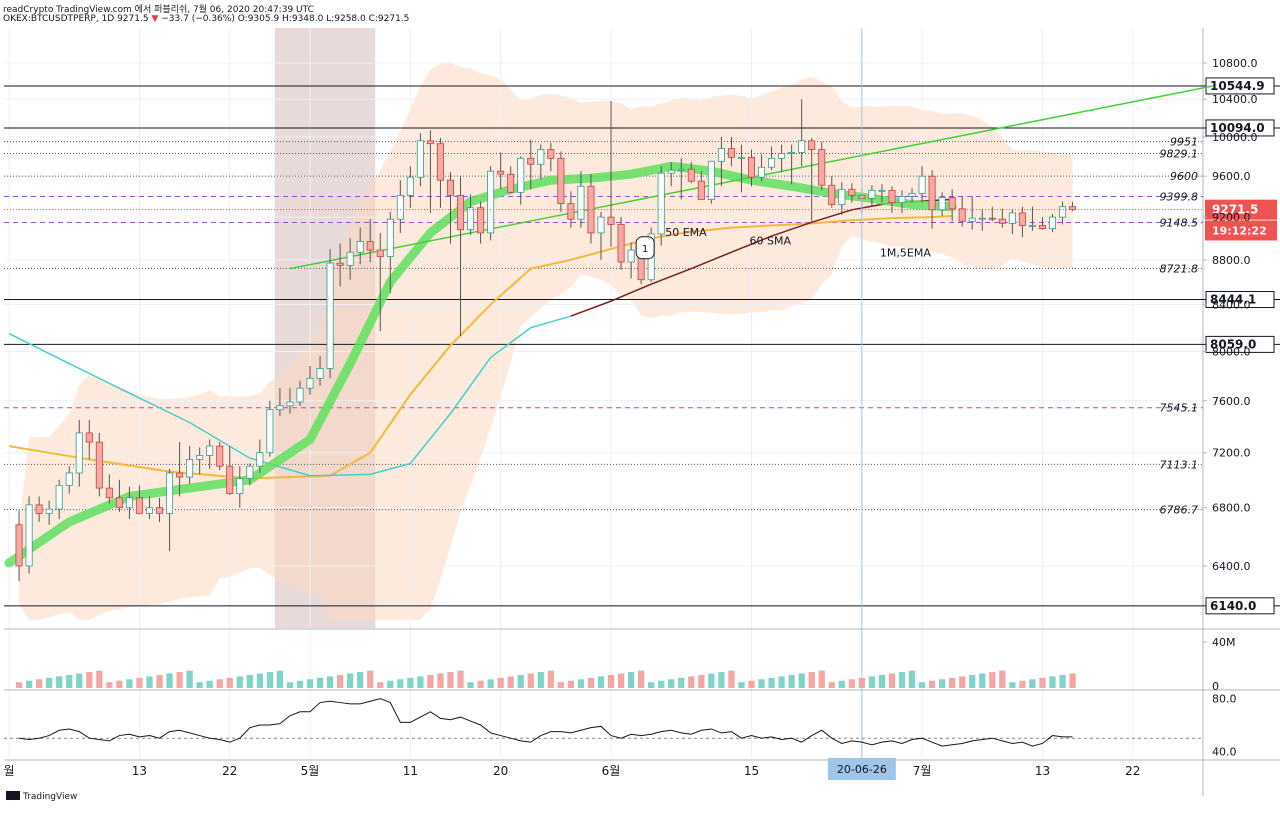 Image resolution: width=1280 pixels, height=813 pixels. I want to click on symbol-name: OKEX:BTCUSDTPERP, 1D, so click(59, 19).